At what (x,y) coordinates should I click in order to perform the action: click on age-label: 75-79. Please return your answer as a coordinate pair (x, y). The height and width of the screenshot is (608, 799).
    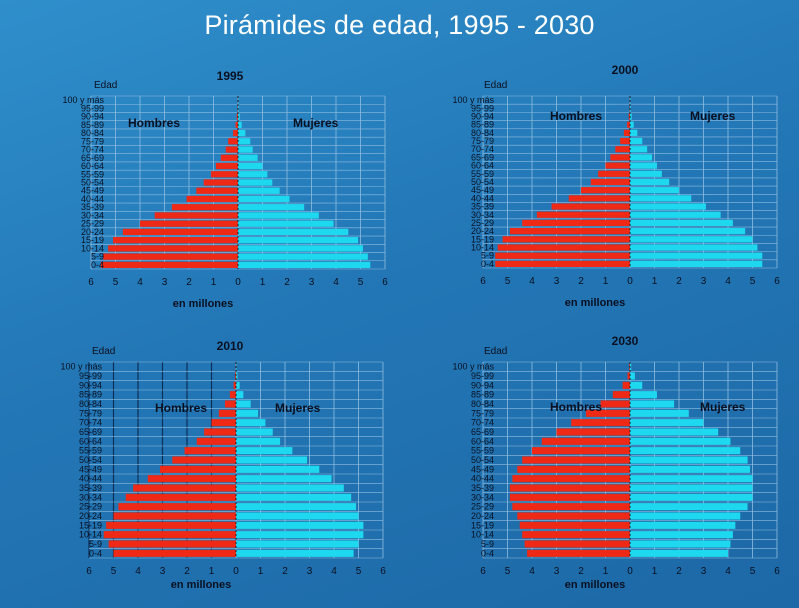
    Looking at the image, I should click on (92, 141).